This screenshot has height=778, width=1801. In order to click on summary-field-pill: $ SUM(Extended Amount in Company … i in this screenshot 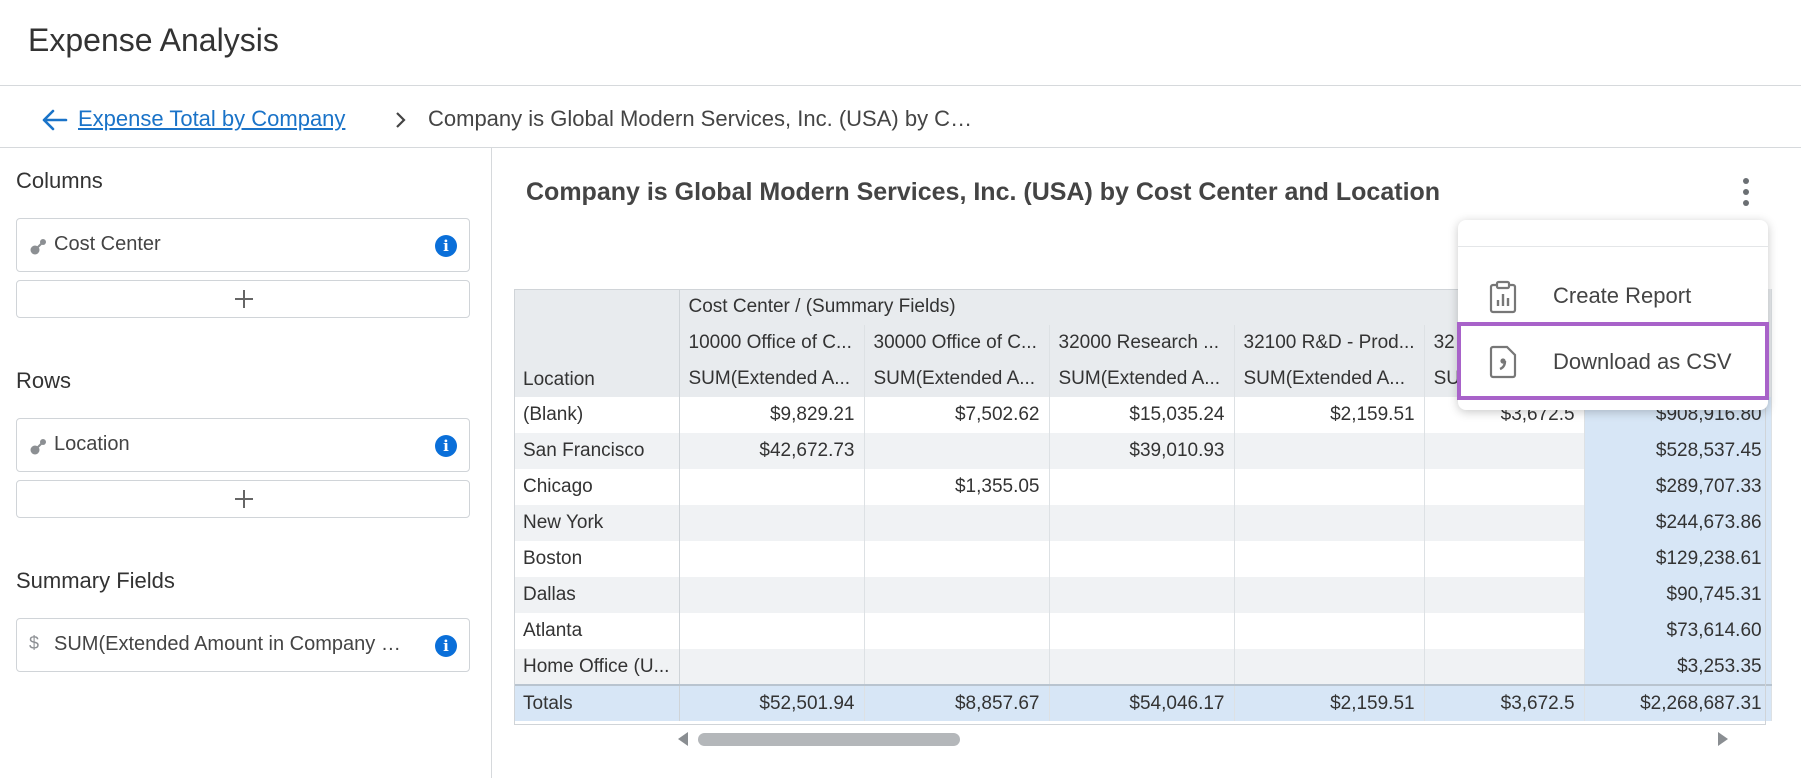, I will do `click(243, 645)`.